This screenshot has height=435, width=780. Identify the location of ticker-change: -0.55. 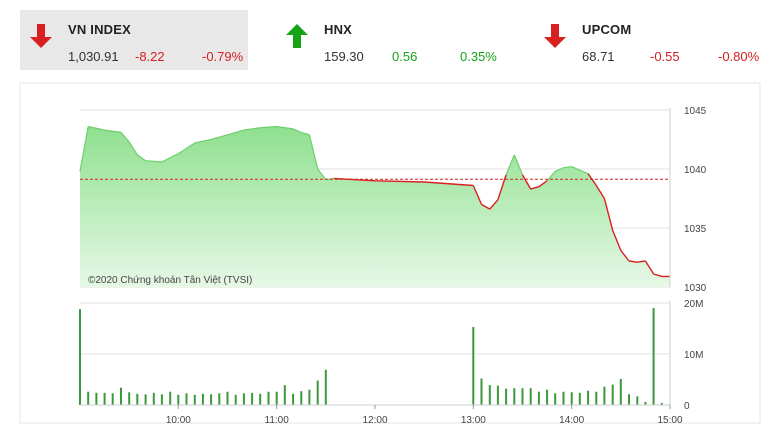
(665, 56).